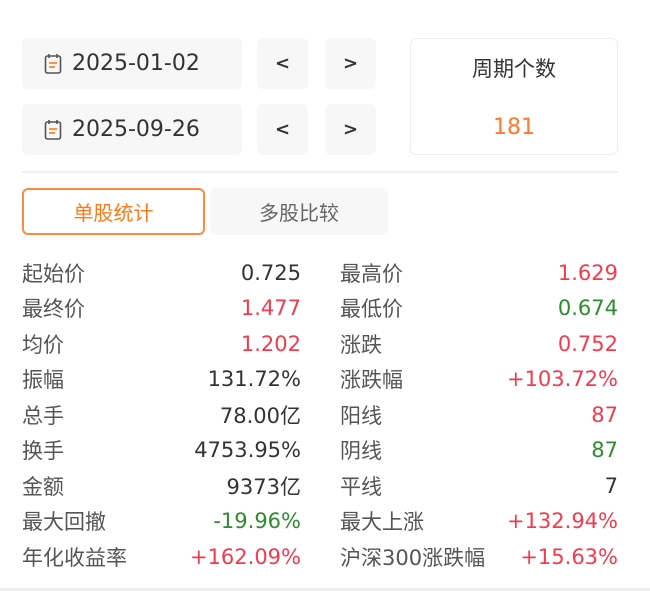 This screenshot has width=650, height=591. Describe the element at coordinates (43, 486) in the screenshot. I see `stat-label: 金额` at that location.